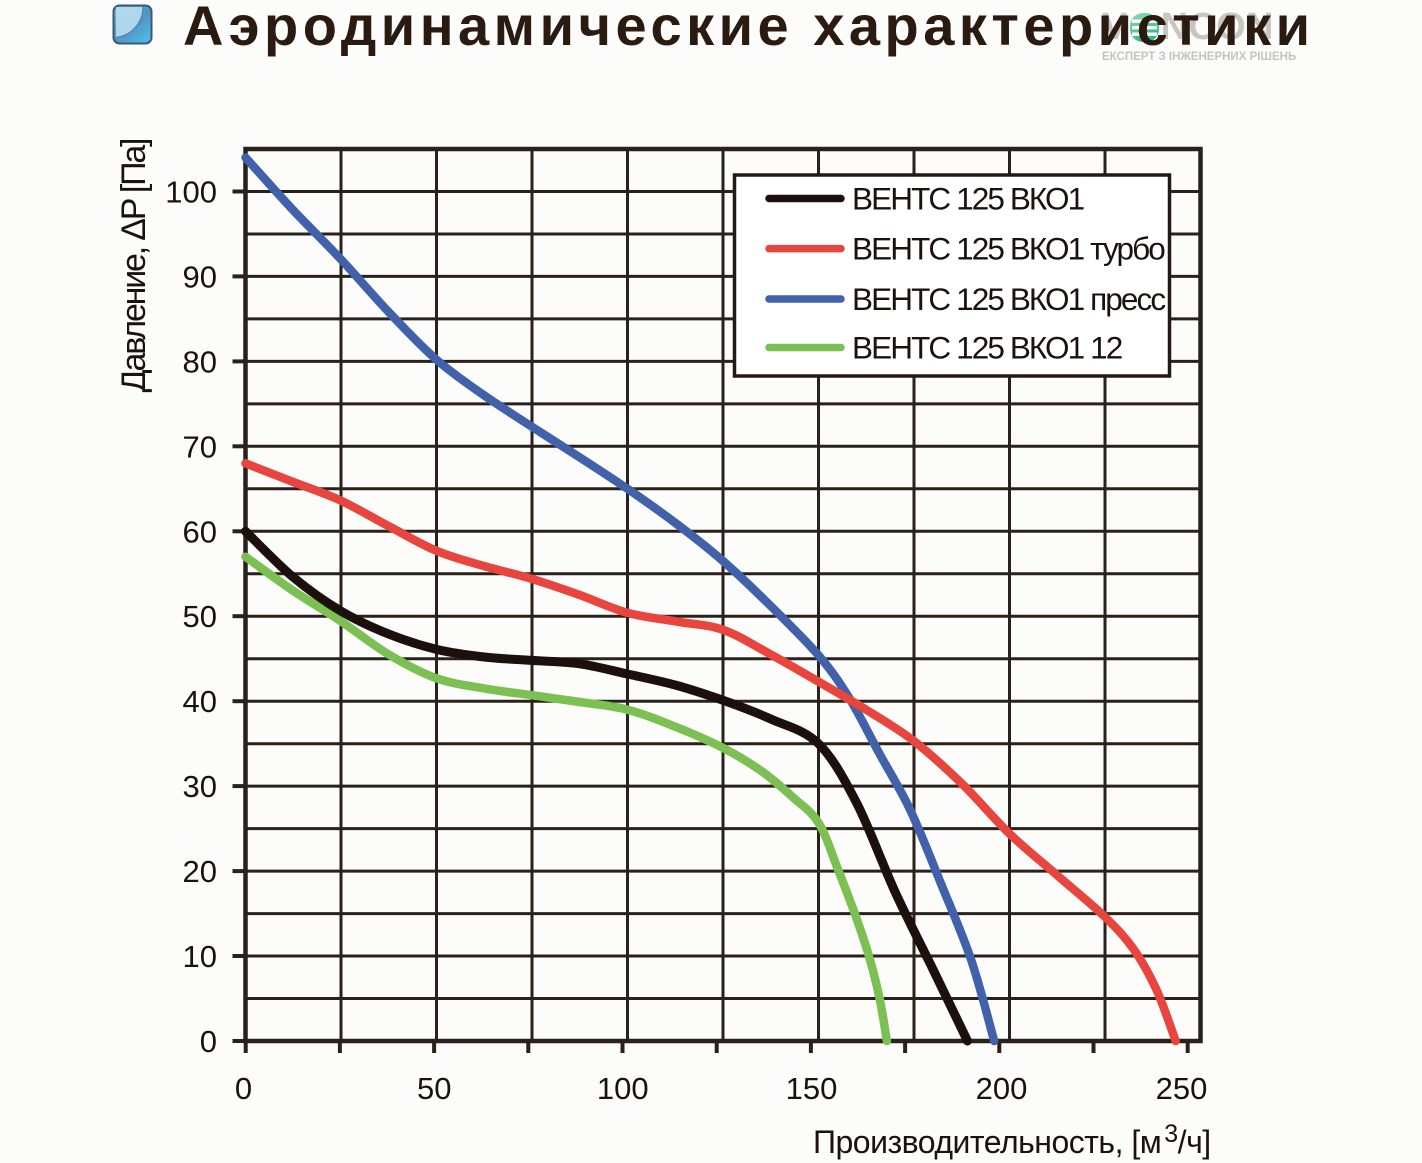  What do you see at coordinates (1008, 299) in the screenshot?
I see `svg-text: ВЕНТС 125 ВКО1 пресс` at bounding box center [1008, 299].